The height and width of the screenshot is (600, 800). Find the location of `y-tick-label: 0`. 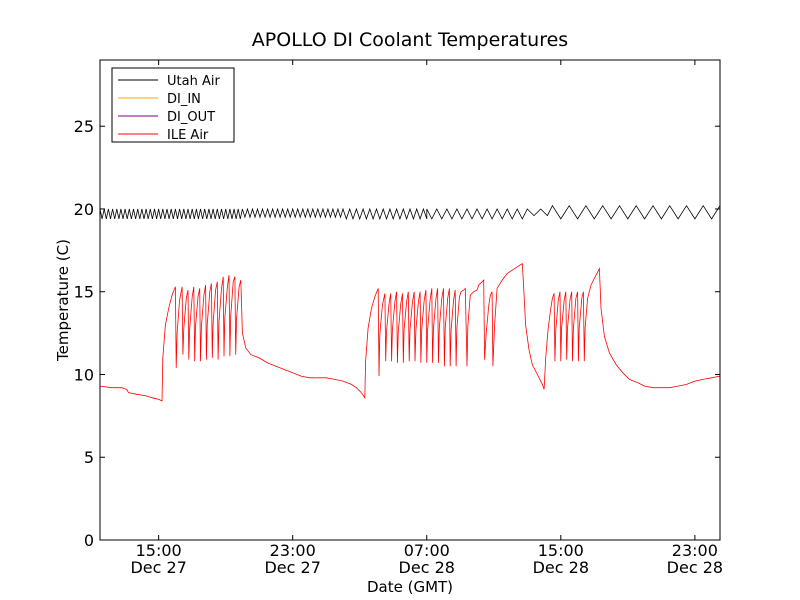

y-tick-label: 0 is located at coordinates (89, 540).